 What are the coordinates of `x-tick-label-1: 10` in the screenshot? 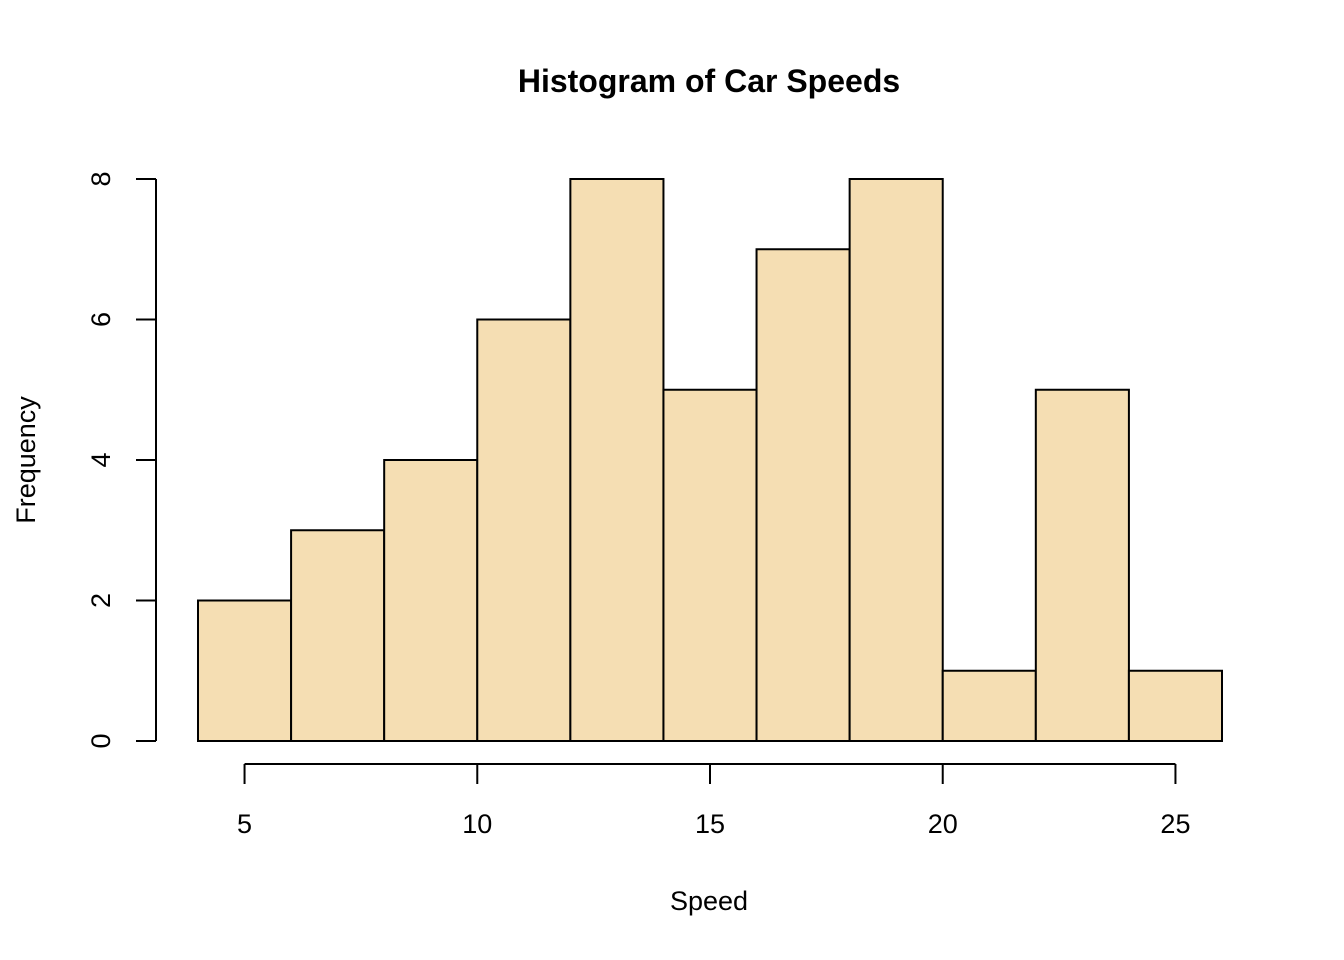 It's located at (477, 824).